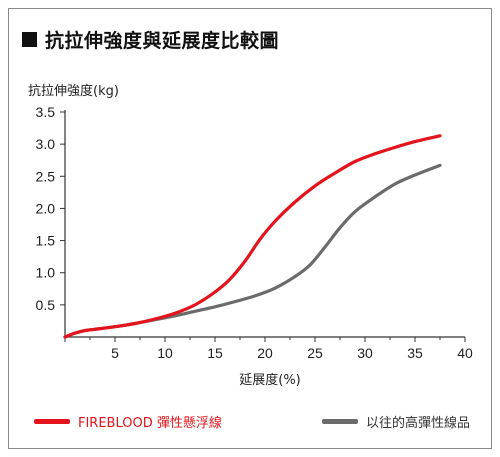  What do you see at coordinates (52, 421) in the screenshot?
I see `legend-swatch-fireblood` at bounding box center [52, 421].